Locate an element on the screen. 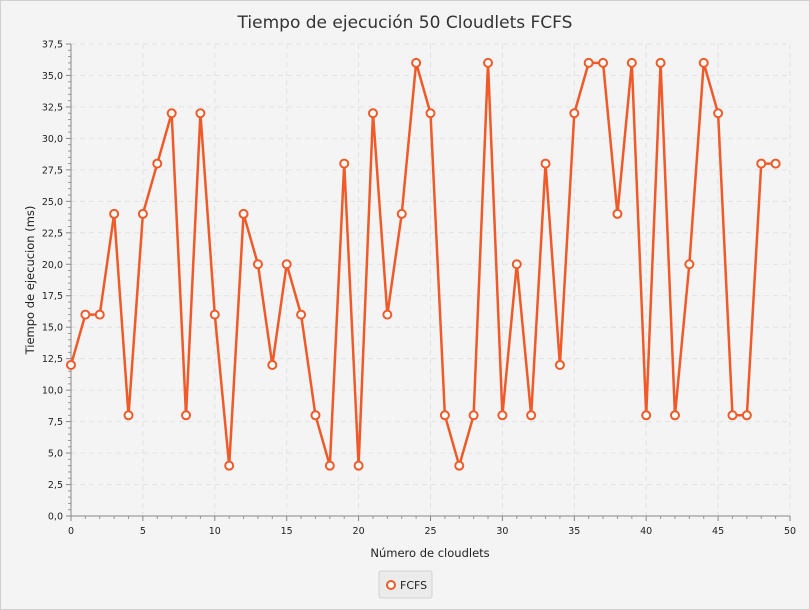  x-tick-label: 40 is located at coordinates (646, 531).